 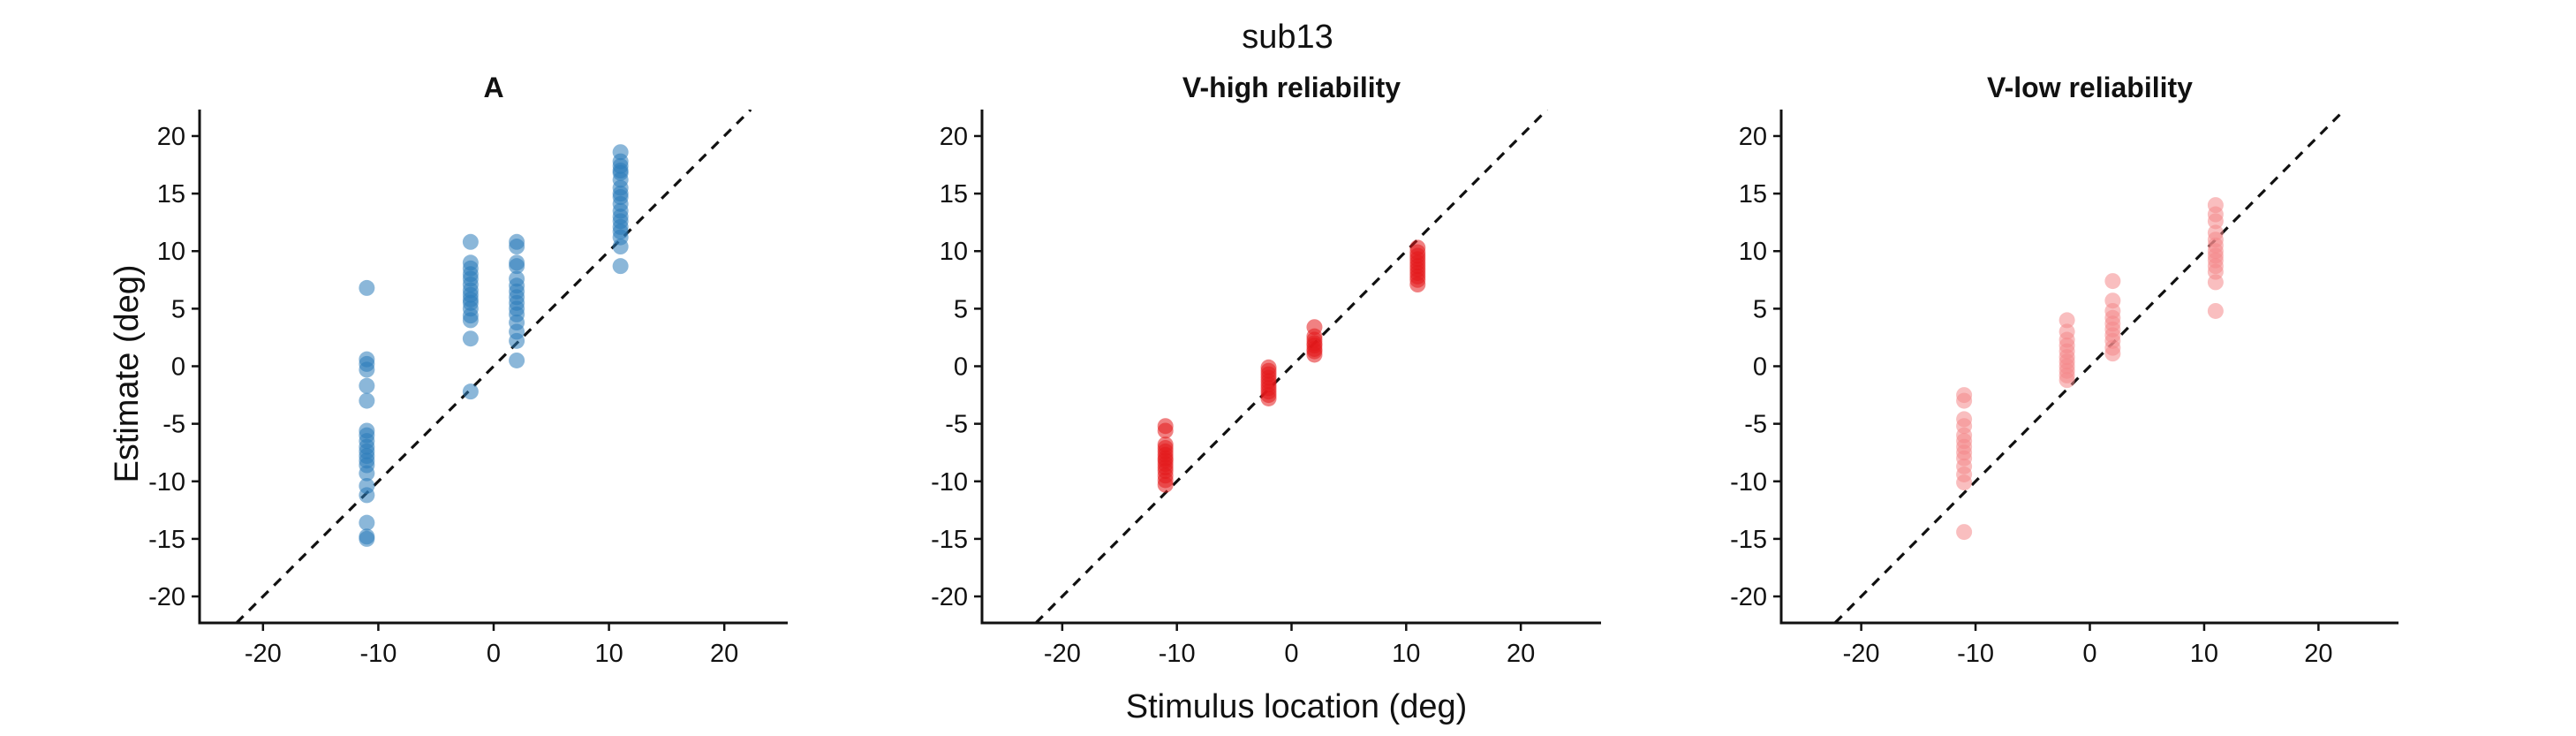 What do you see at coordinates (1287, 37) in the screenshot?
I see `figure-suptitle: sub13` at bounding box center [1287, 37].